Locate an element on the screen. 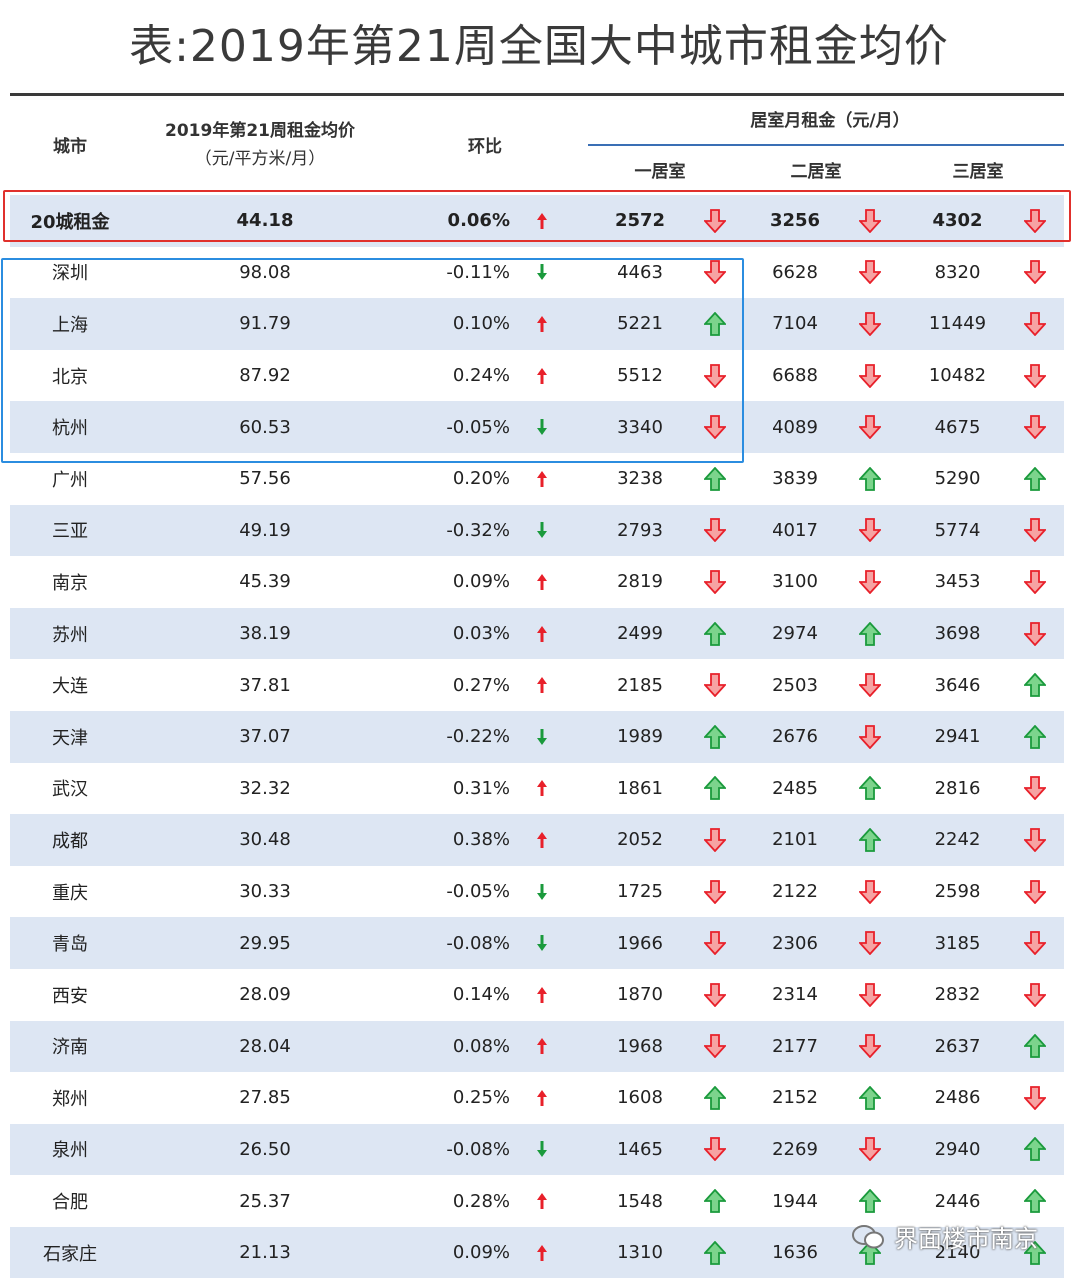 The width and height of the screenshot is (1078, 1284). up-three-bedroom-arrow-icon is located at coordinates (1035, 685).